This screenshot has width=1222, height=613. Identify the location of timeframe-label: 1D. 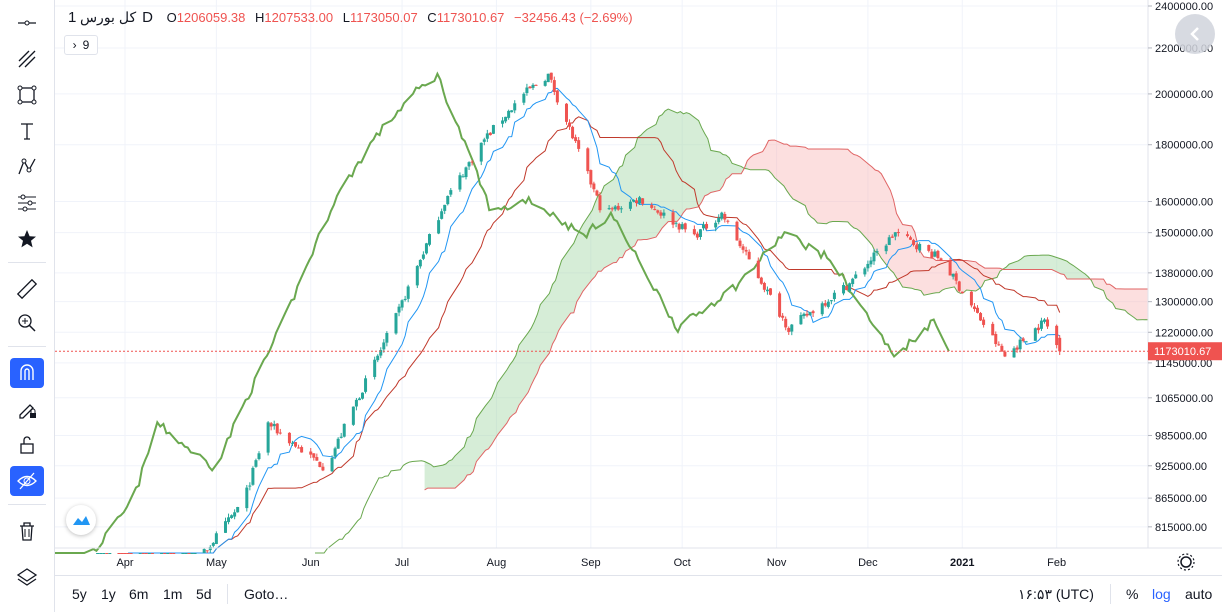
(110, 17).